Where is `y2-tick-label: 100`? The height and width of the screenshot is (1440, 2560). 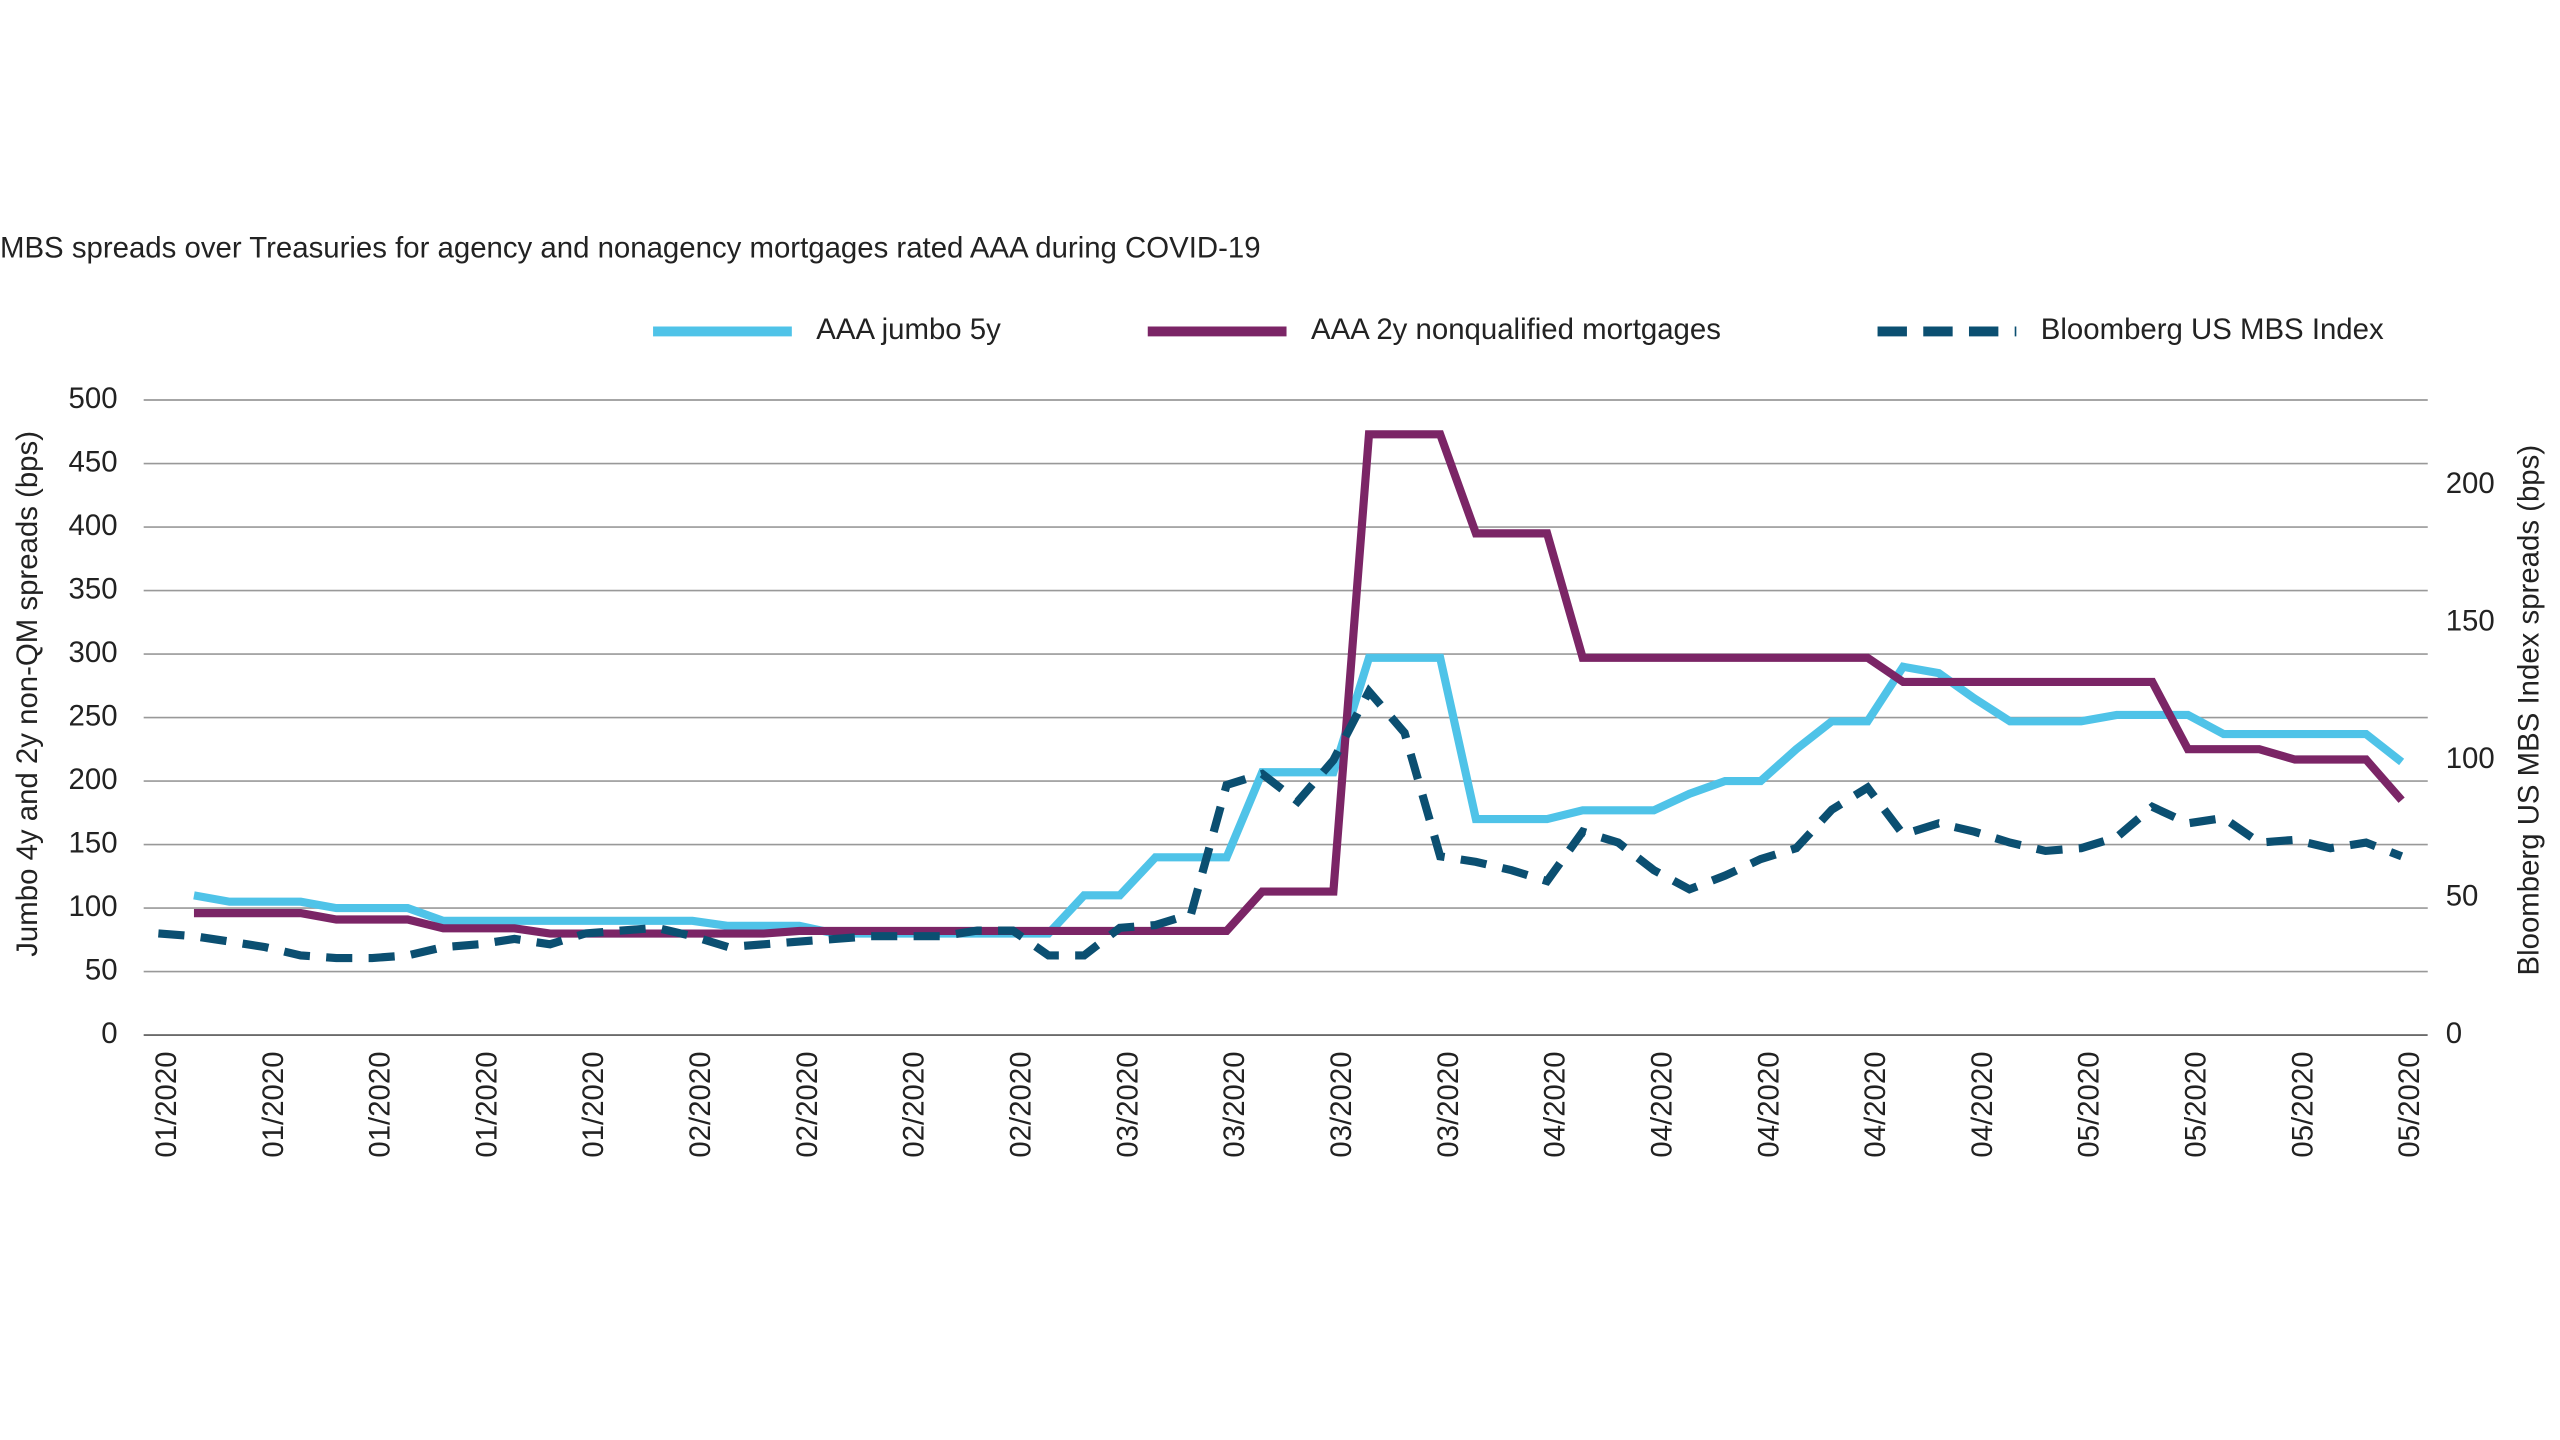
y2-tick-label: 100 is located at coordinates (2470, 758).